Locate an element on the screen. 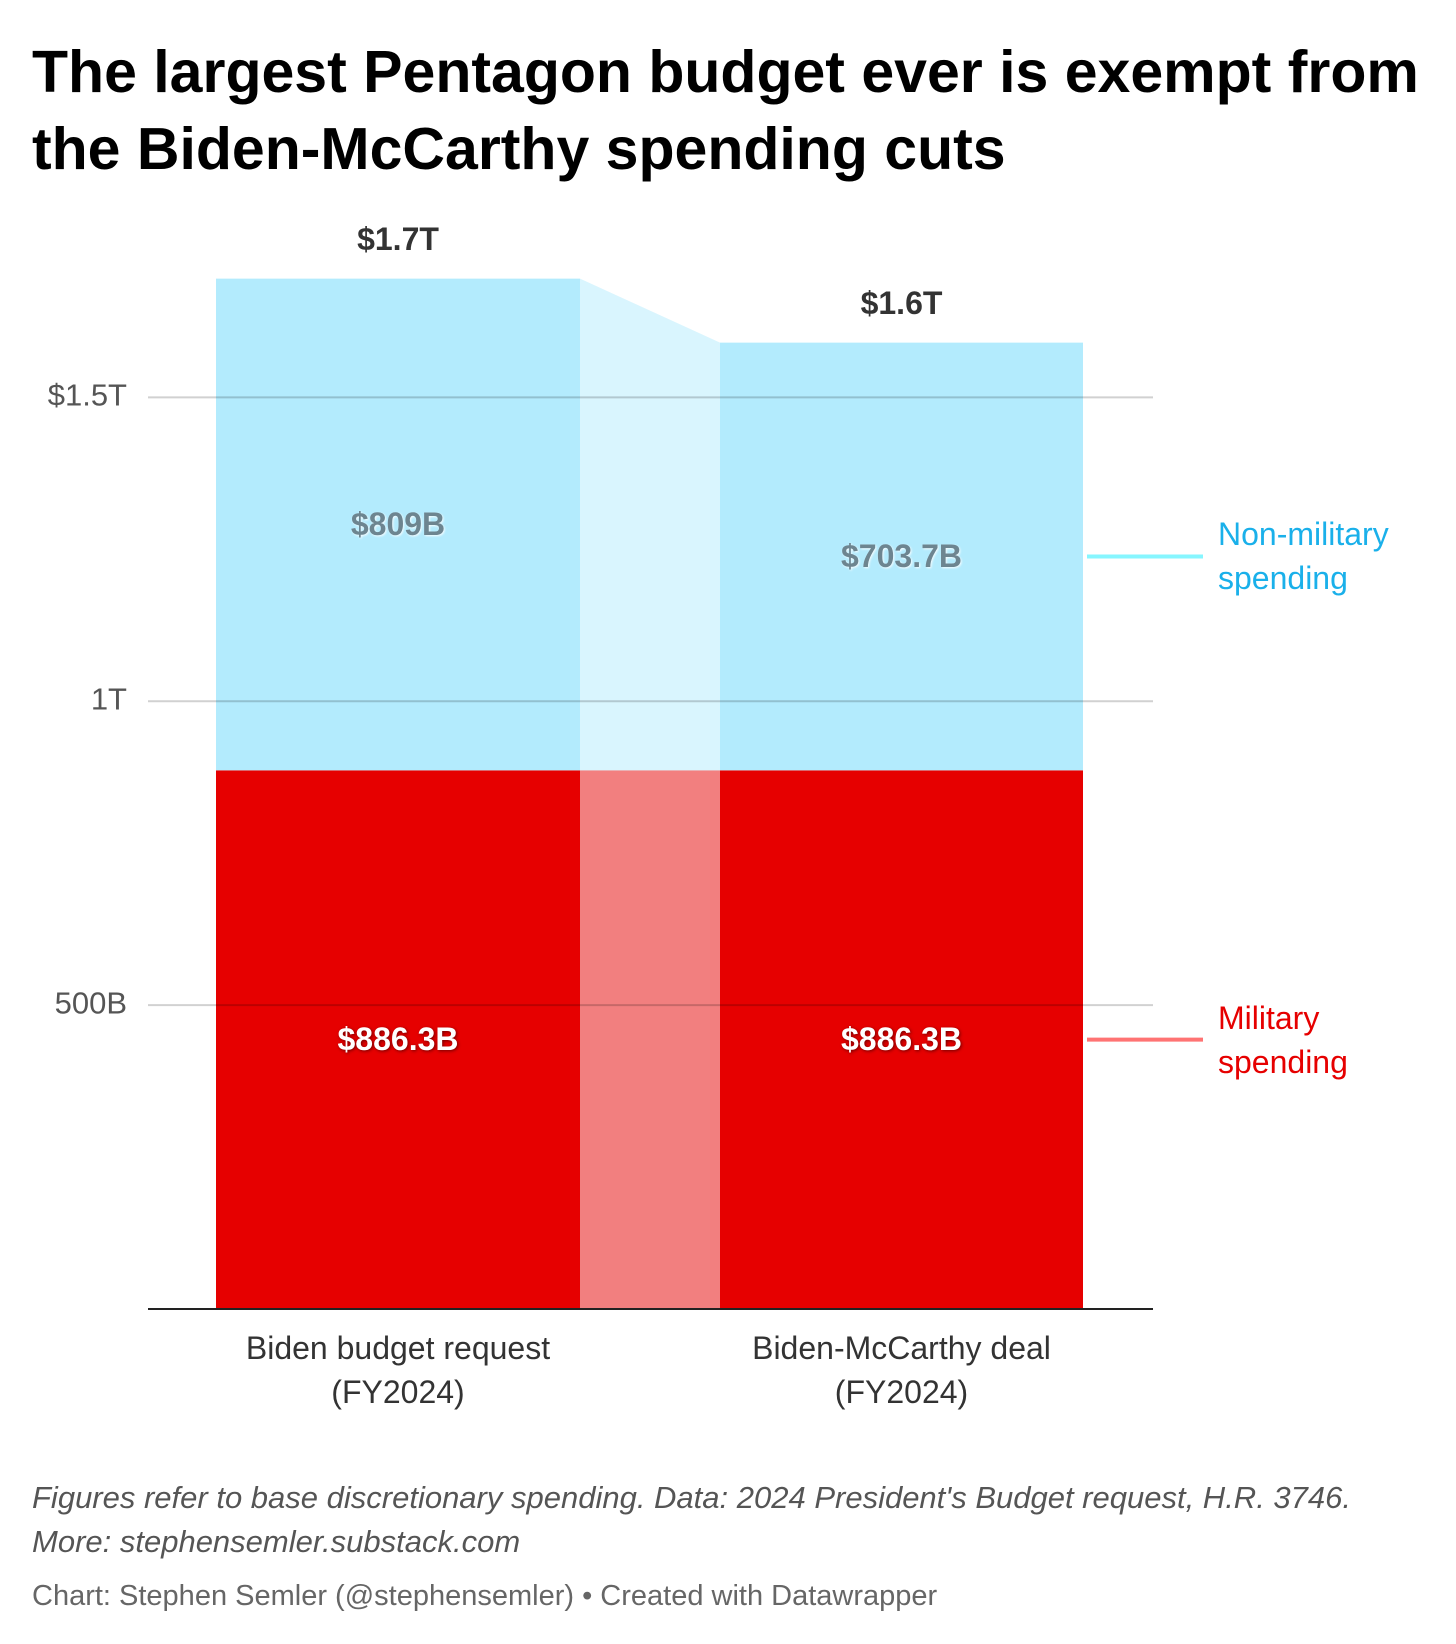  y-tick-label: $1.5T is located at coordinates (87, 395).